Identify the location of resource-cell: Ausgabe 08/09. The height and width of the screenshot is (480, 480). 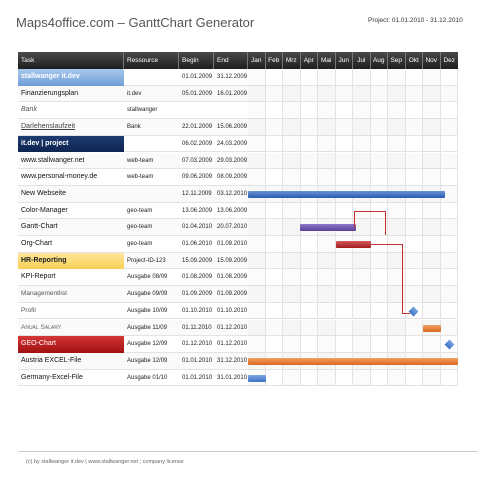
(147, 277).